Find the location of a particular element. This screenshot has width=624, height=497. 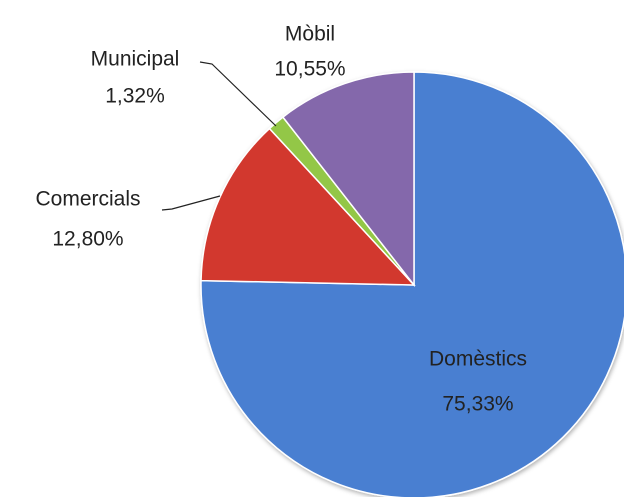

value-label: 10,55% is located at coordinates (309, 69).